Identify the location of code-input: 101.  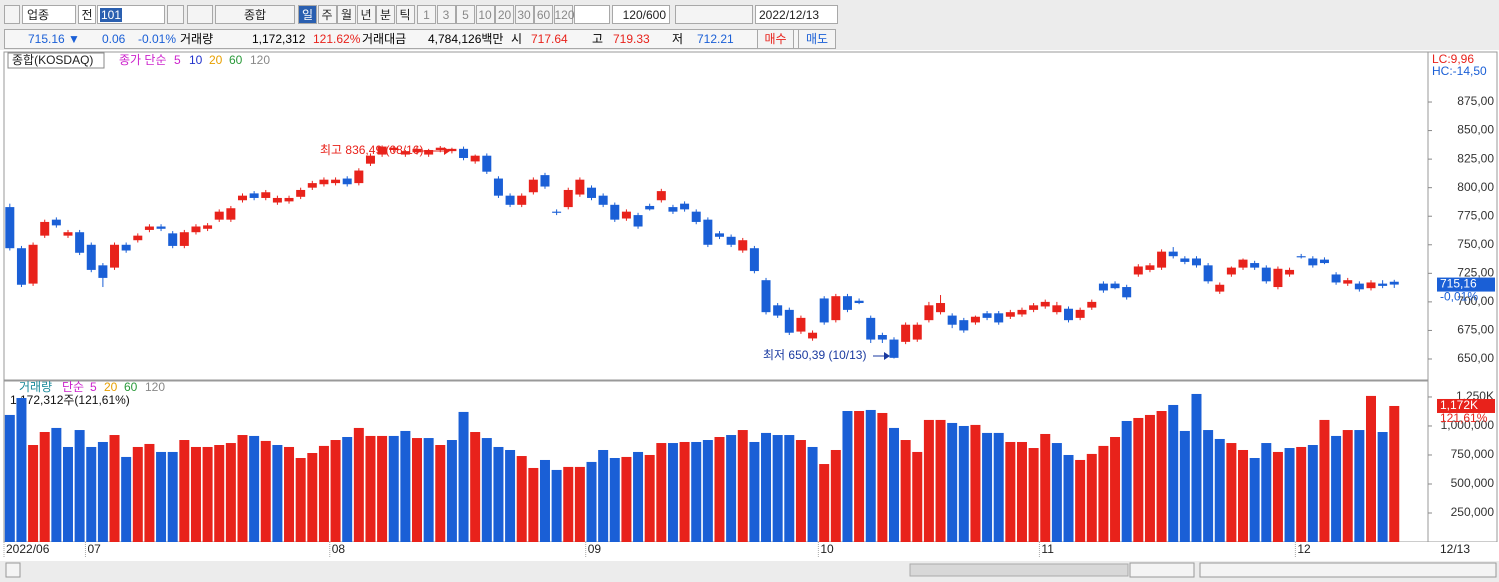
(131, 14).